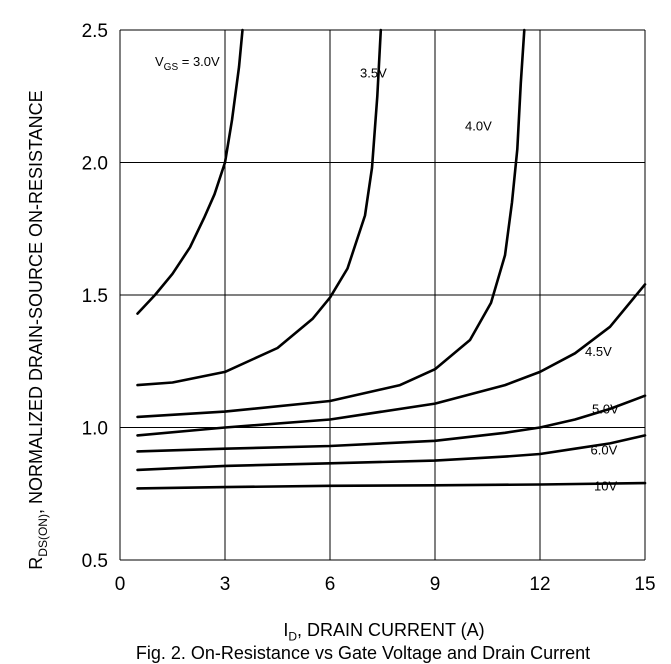 The width and height of the screenshot is (671, 664). I want to click on series-line-5-0V, so click(391, 423).